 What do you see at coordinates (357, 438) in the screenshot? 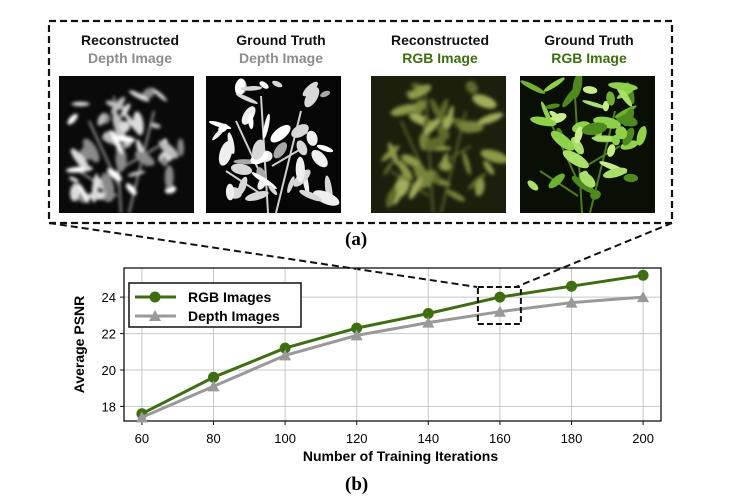
I see `x-tick-label: 120` at bounding box center [357, 438].